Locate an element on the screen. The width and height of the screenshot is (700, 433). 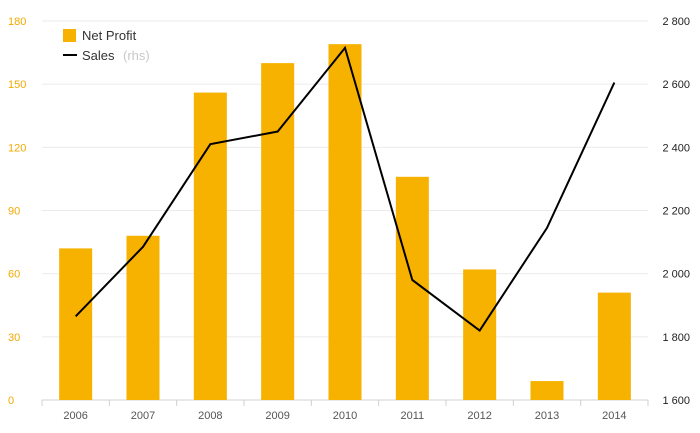
legend-label-sales-name: Sales is located at coordinates (98, 55).